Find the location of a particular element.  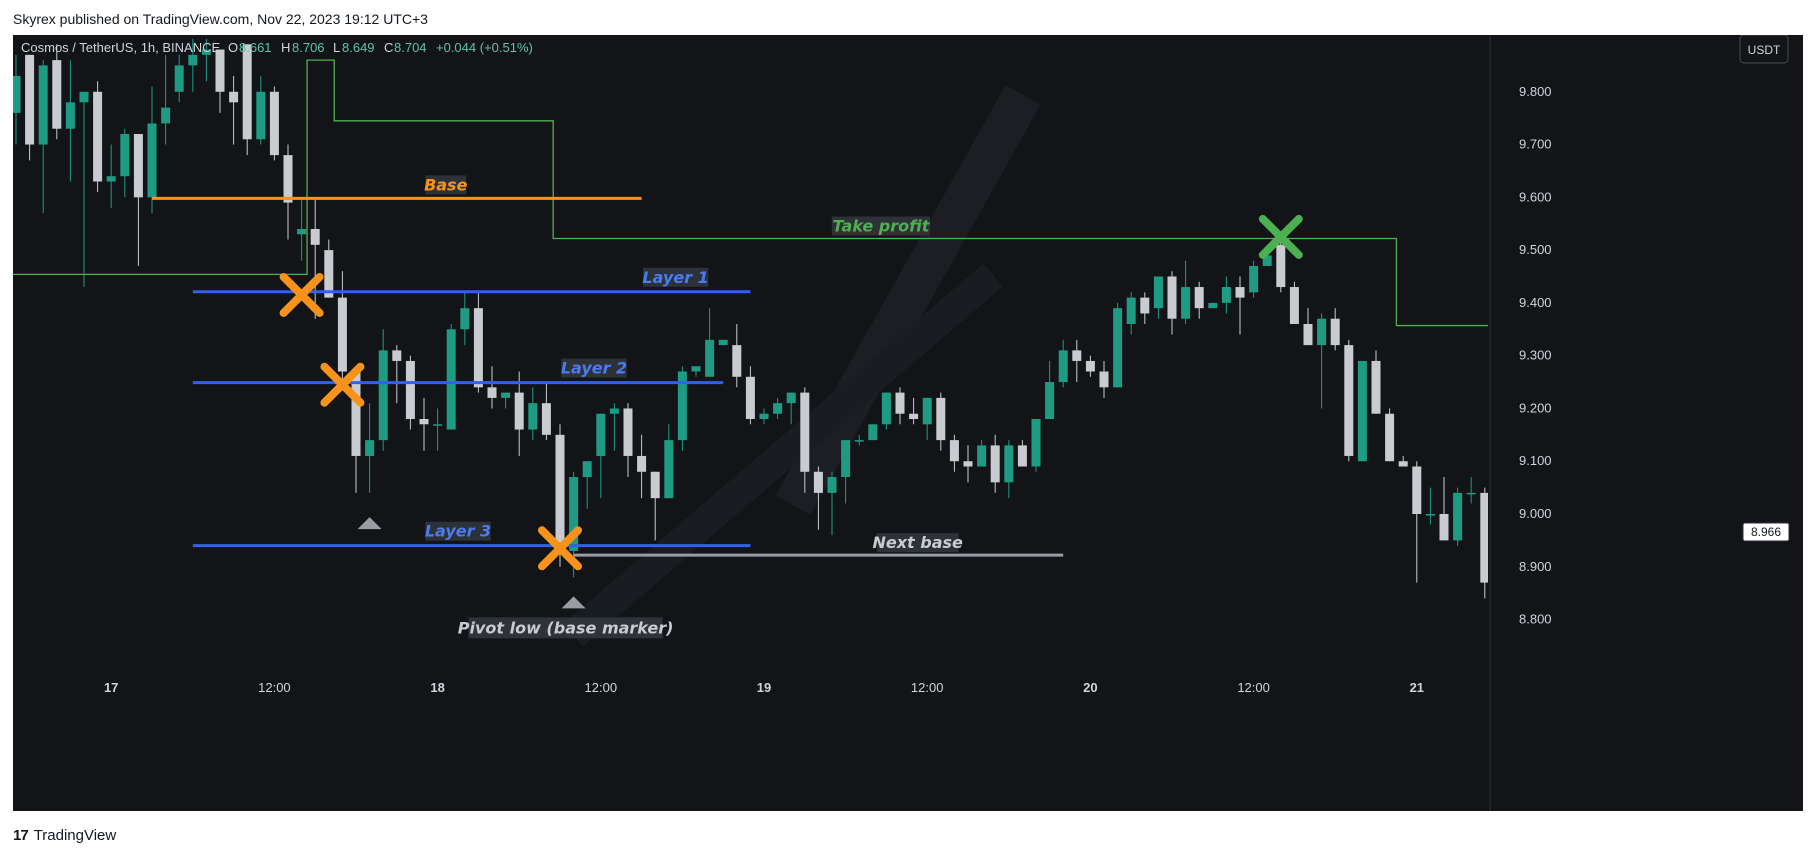

layer-label-bg is located at coordinates (594, 368).